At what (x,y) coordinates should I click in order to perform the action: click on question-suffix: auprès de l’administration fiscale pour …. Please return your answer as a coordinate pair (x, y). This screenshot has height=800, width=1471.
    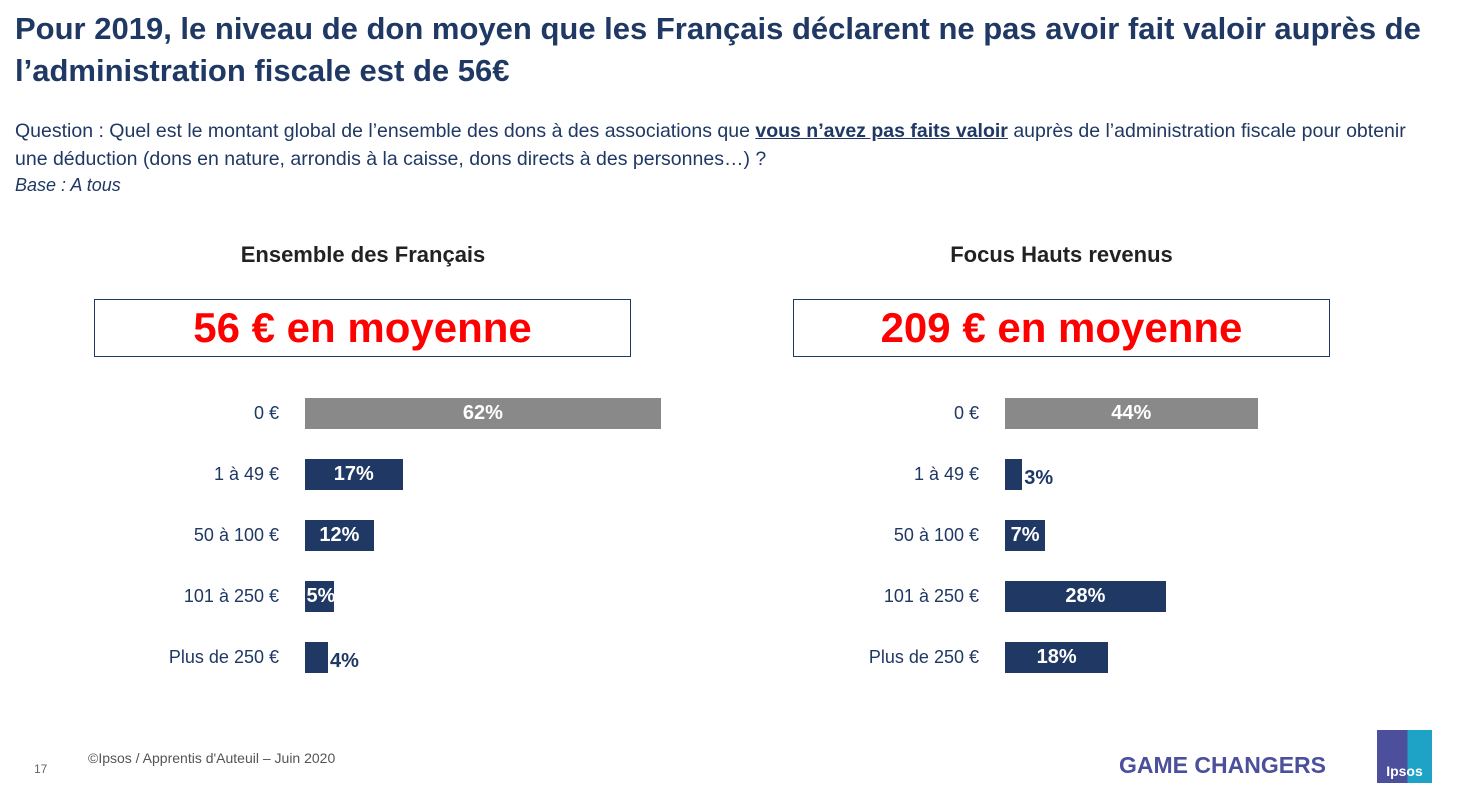
    Looking at the image, I should click on (710, 145).